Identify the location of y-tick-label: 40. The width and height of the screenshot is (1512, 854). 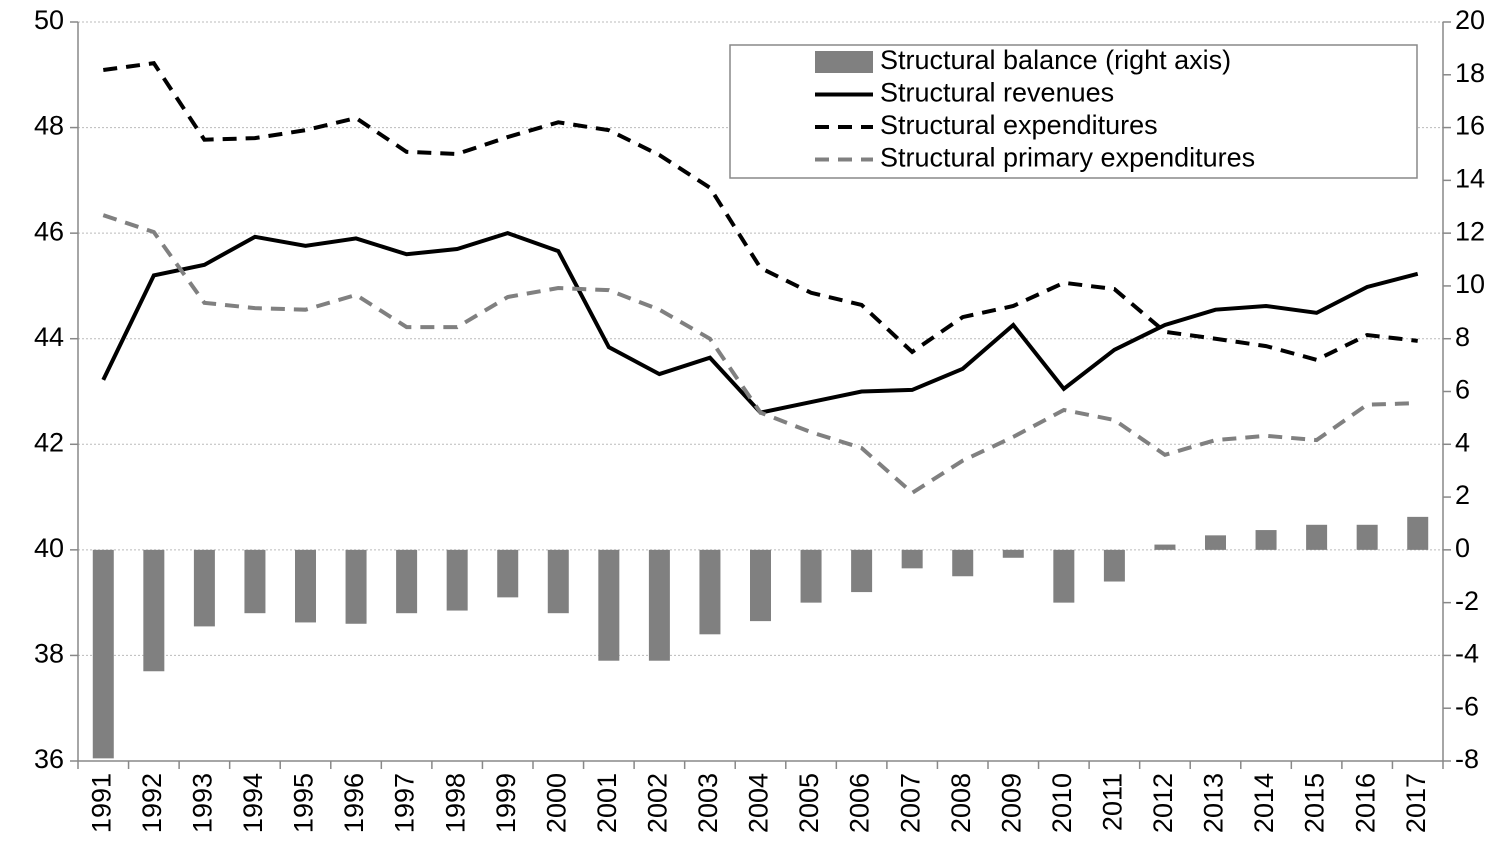
(49, 548).